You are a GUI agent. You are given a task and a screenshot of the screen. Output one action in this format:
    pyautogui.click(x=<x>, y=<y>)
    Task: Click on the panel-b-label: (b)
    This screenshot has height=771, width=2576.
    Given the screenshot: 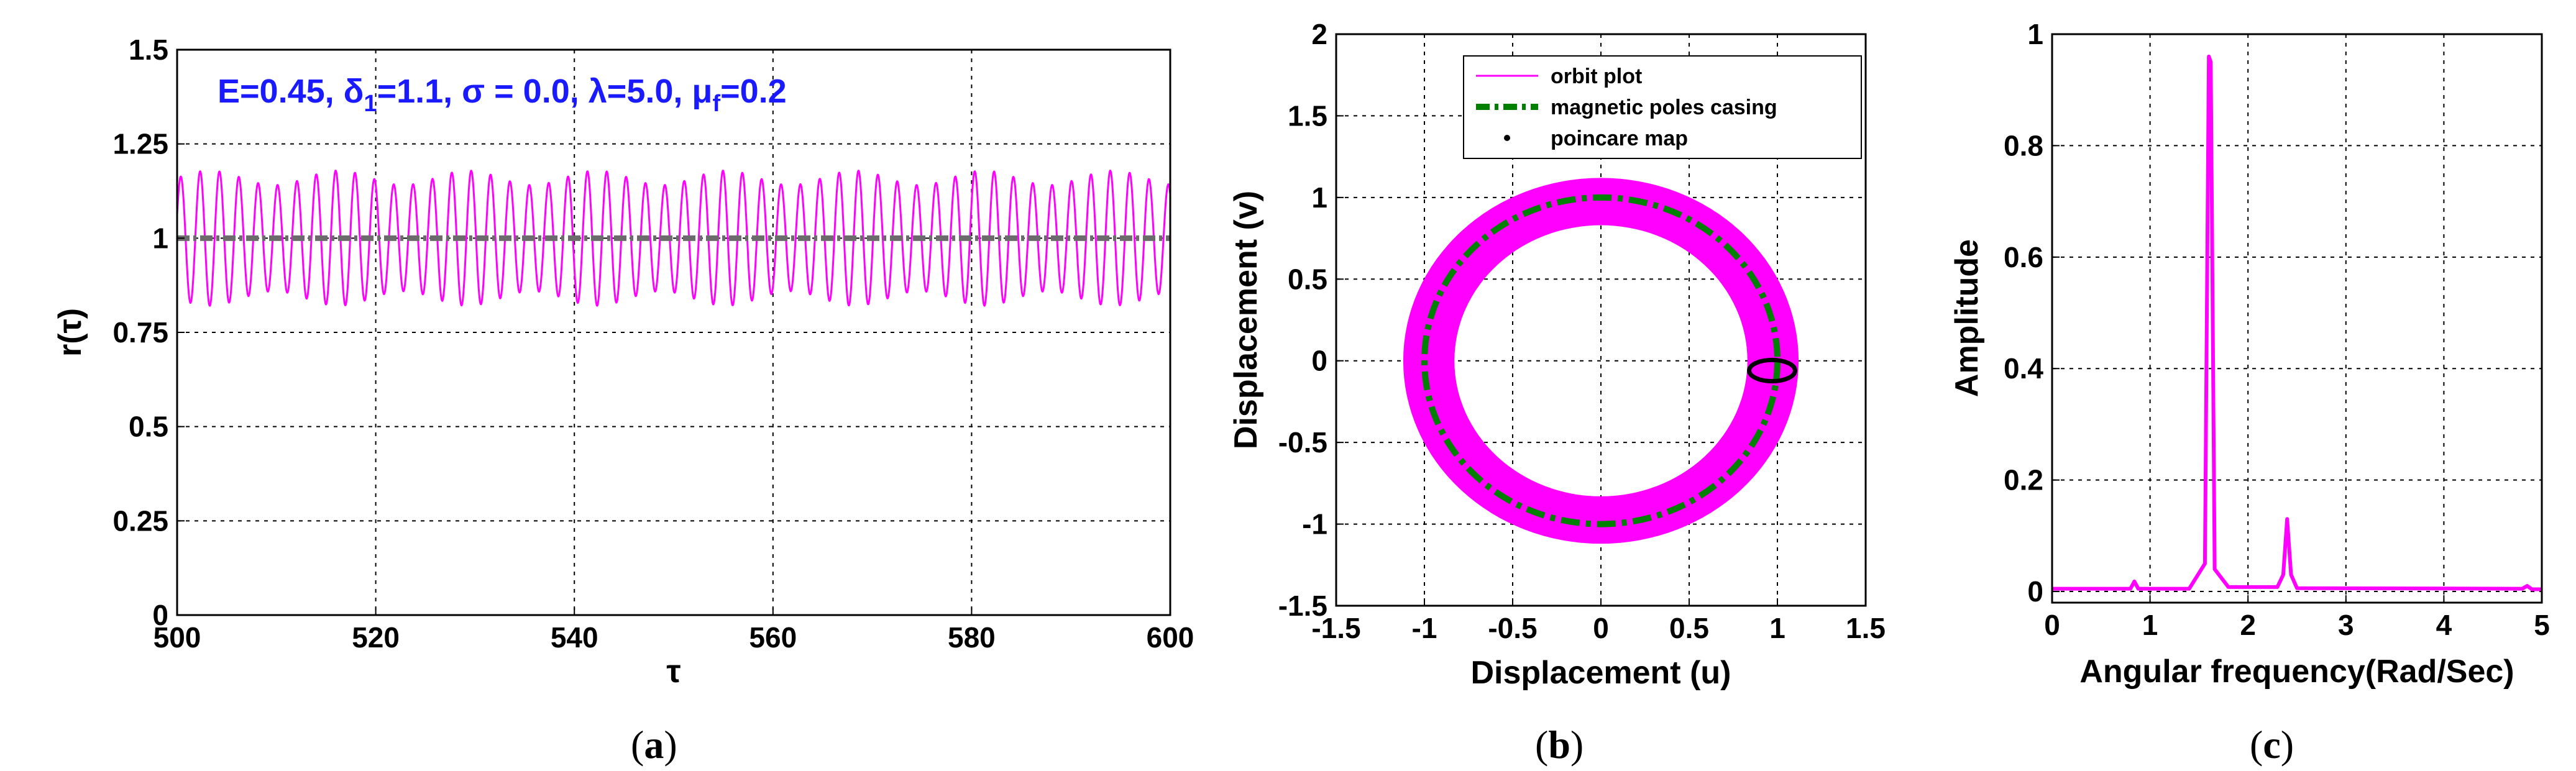 What is the action you would take?
    pyautogui.click(x=1559, y=745)
    